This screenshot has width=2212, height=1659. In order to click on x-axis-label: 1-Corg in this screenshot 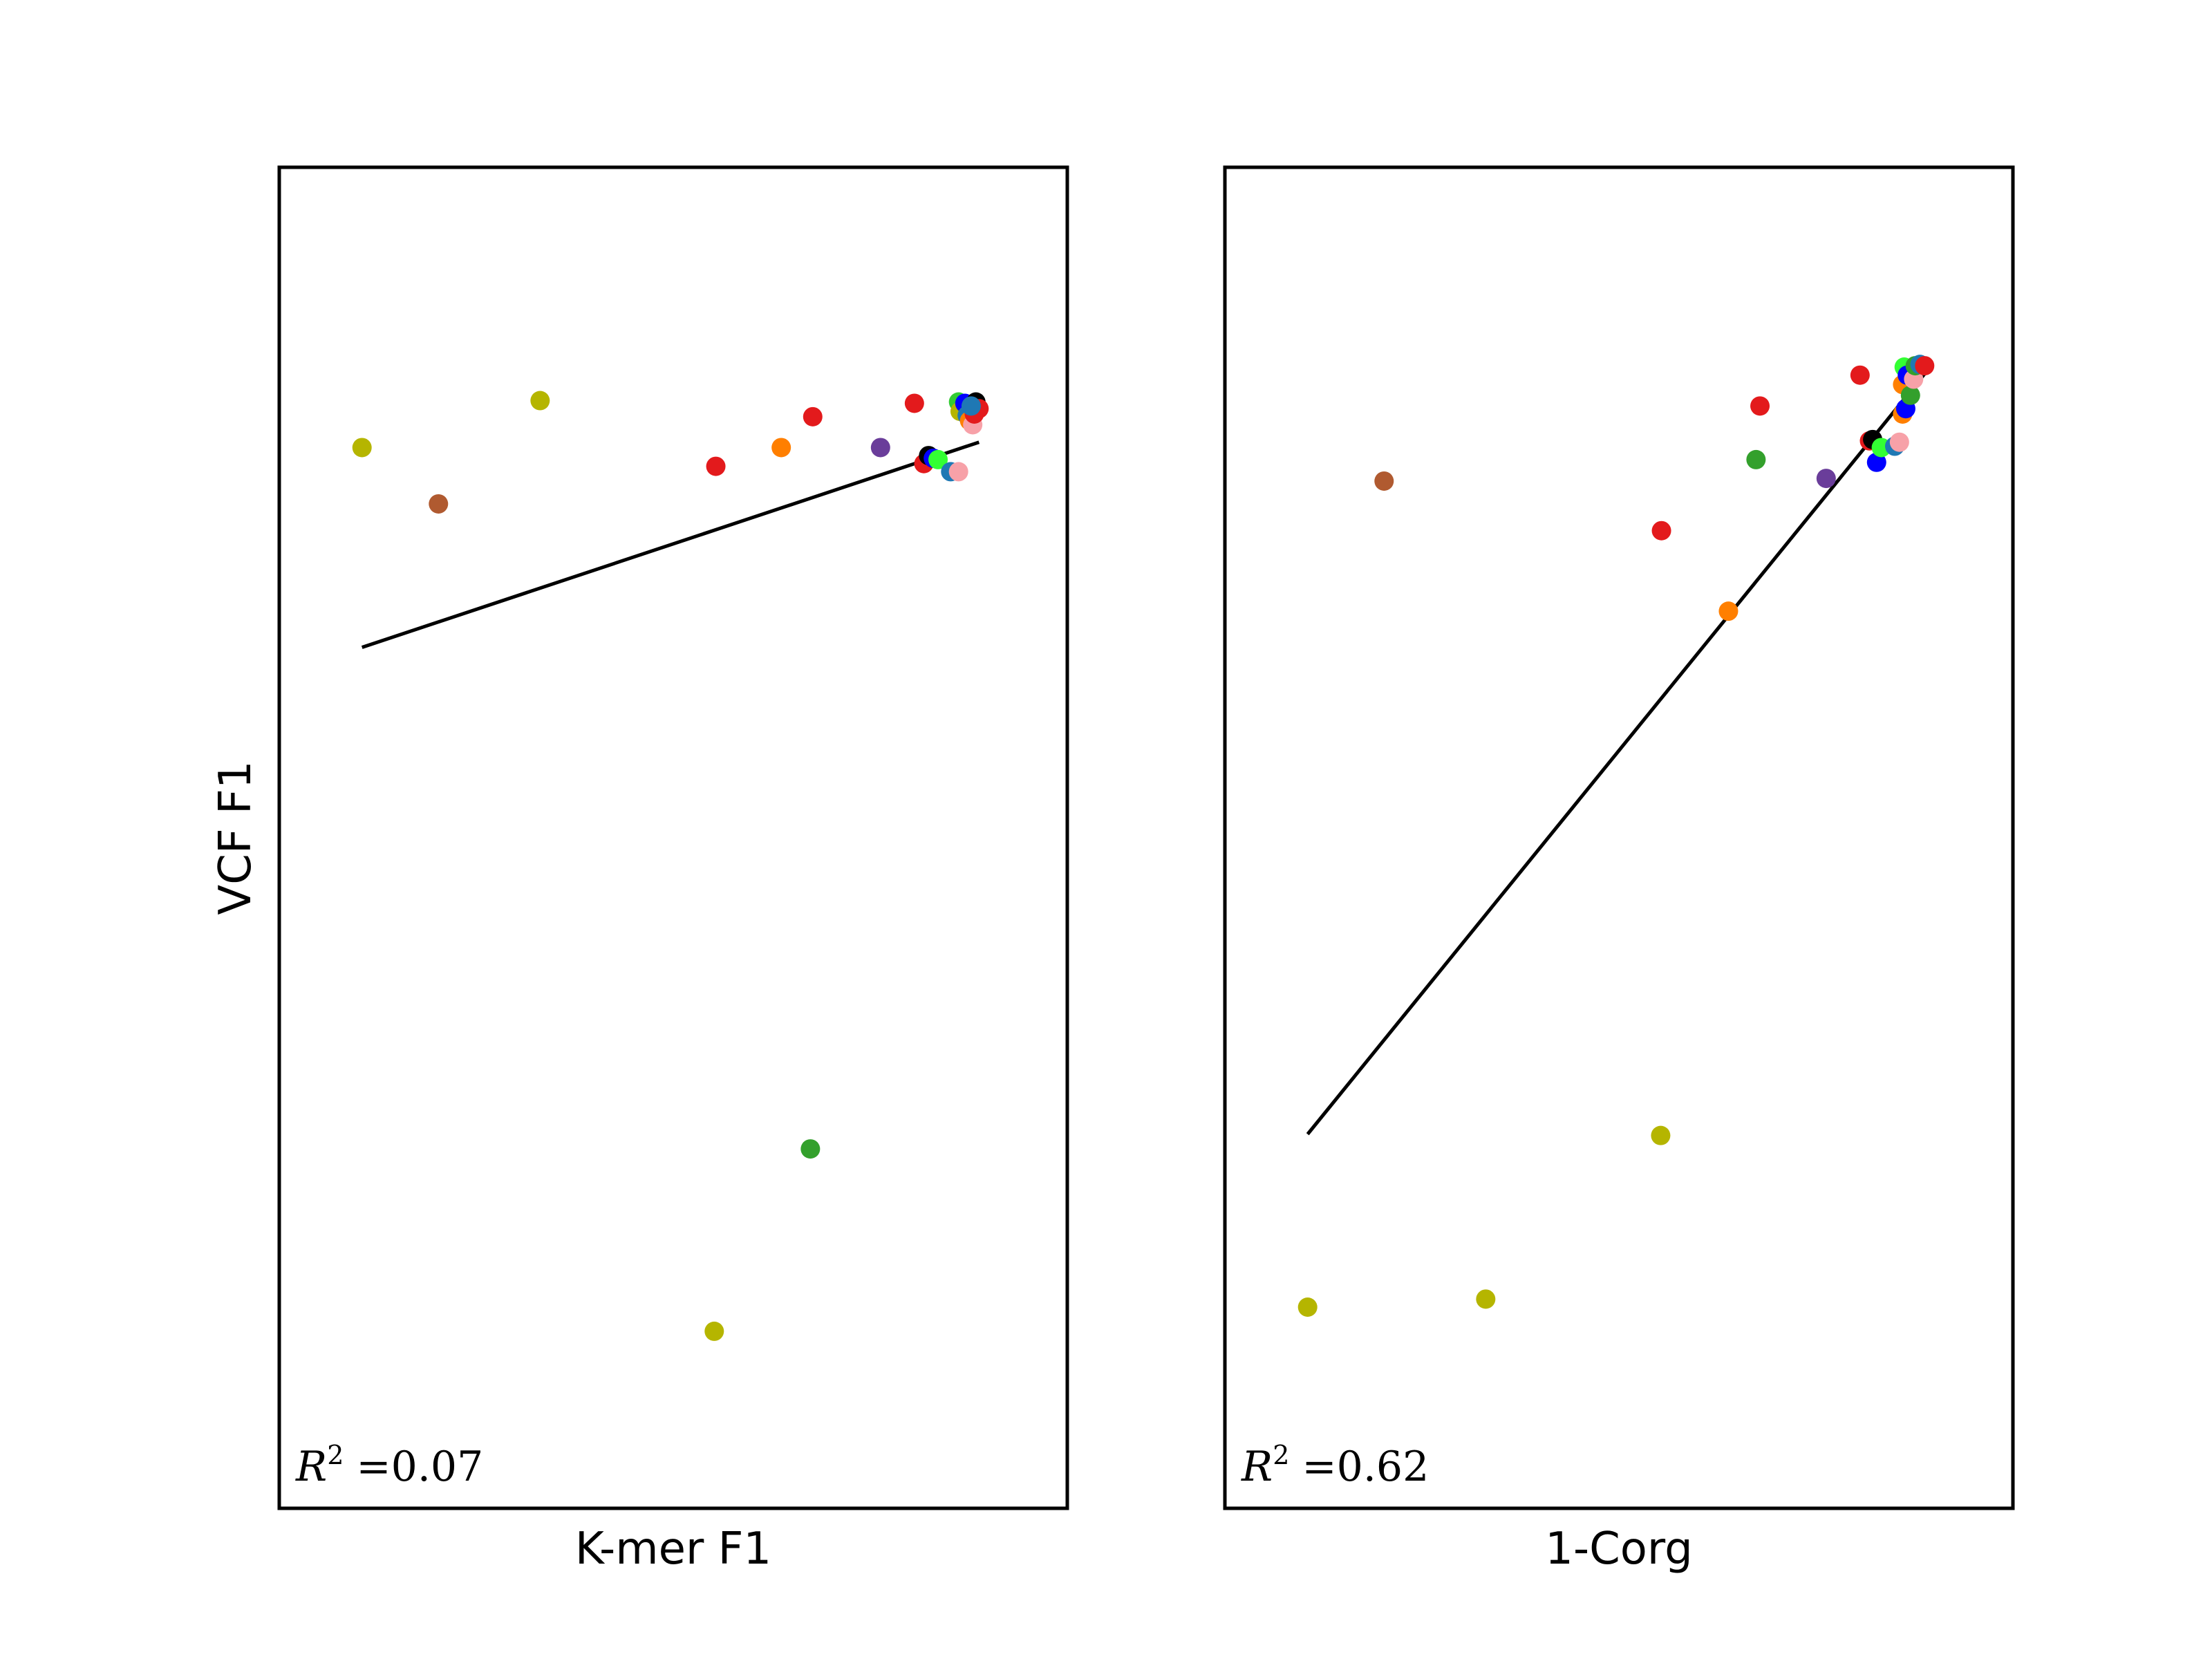, I will do `click(1619, 1549)`.